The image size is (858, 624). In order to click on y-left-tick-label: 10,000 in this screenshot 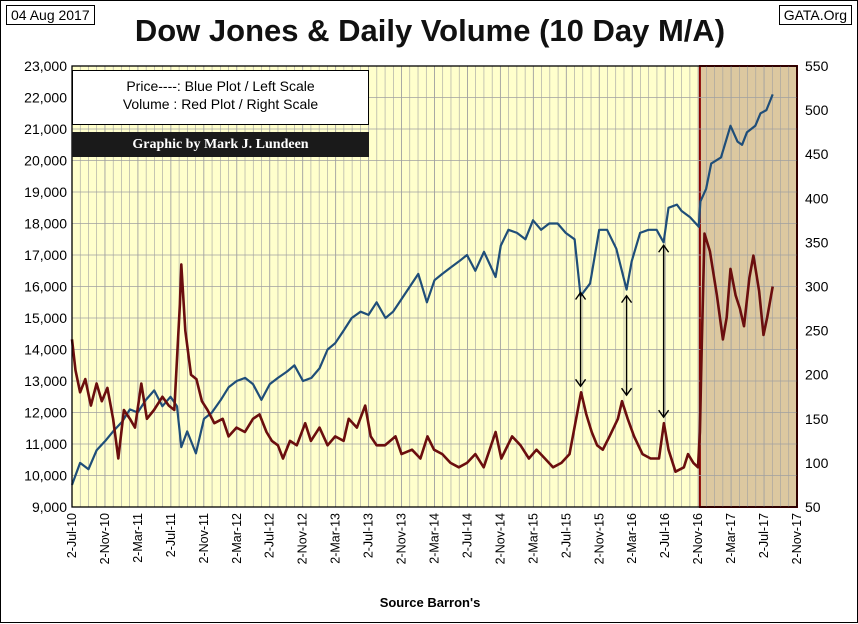, I will do `click(45, 476)`.